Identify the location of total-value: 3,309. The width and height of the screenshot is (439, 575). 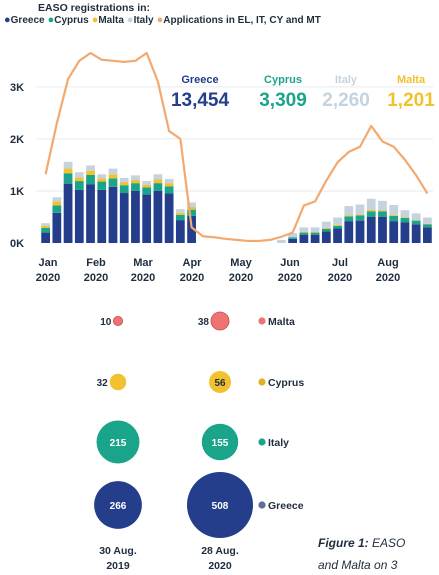
(283, 100).